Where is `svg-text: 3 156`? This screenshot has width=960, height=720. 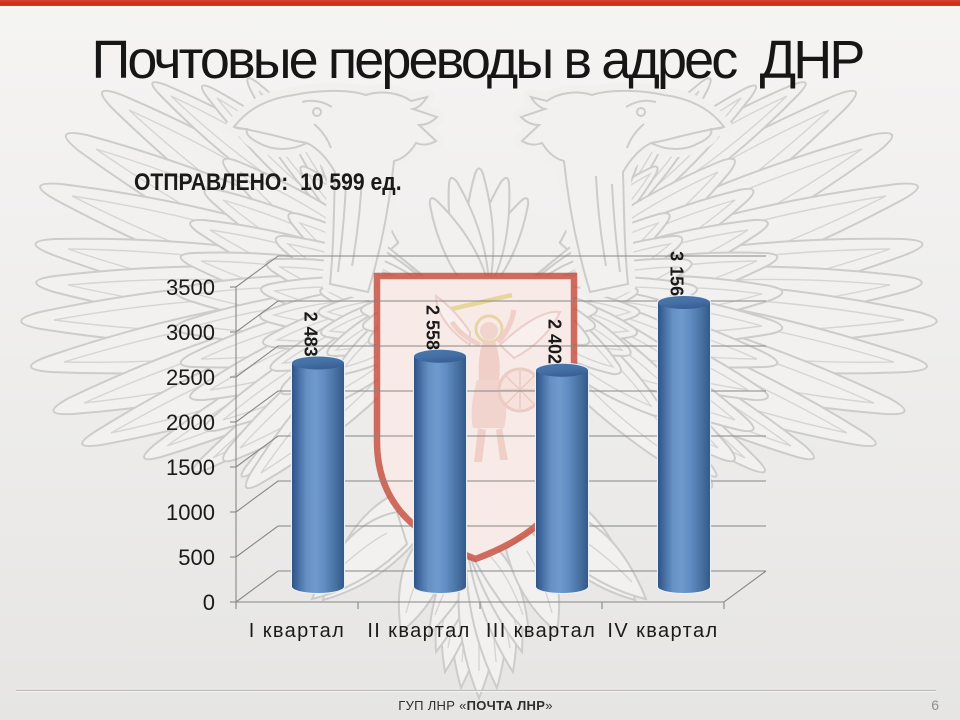 svg-text: 3 156 is located at coordinates (677, 273).